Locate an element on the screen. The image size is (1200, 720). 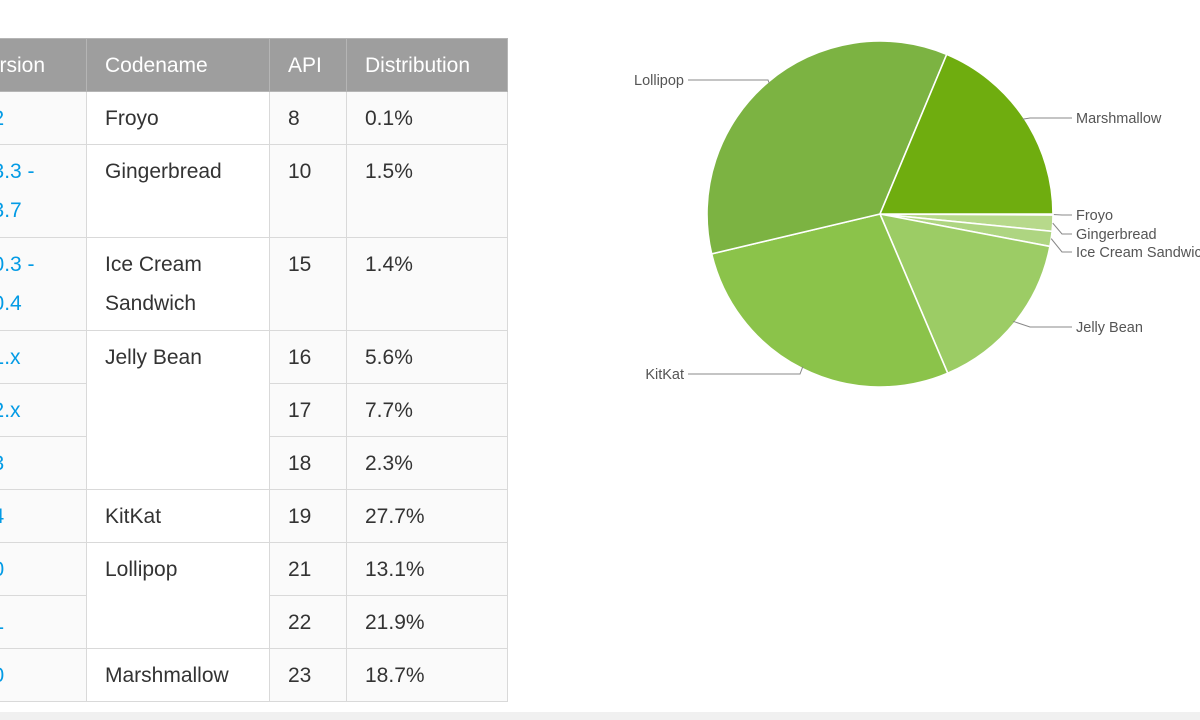
codename-text: Ice Cream Sandwich is located at coordinates (153, 284).